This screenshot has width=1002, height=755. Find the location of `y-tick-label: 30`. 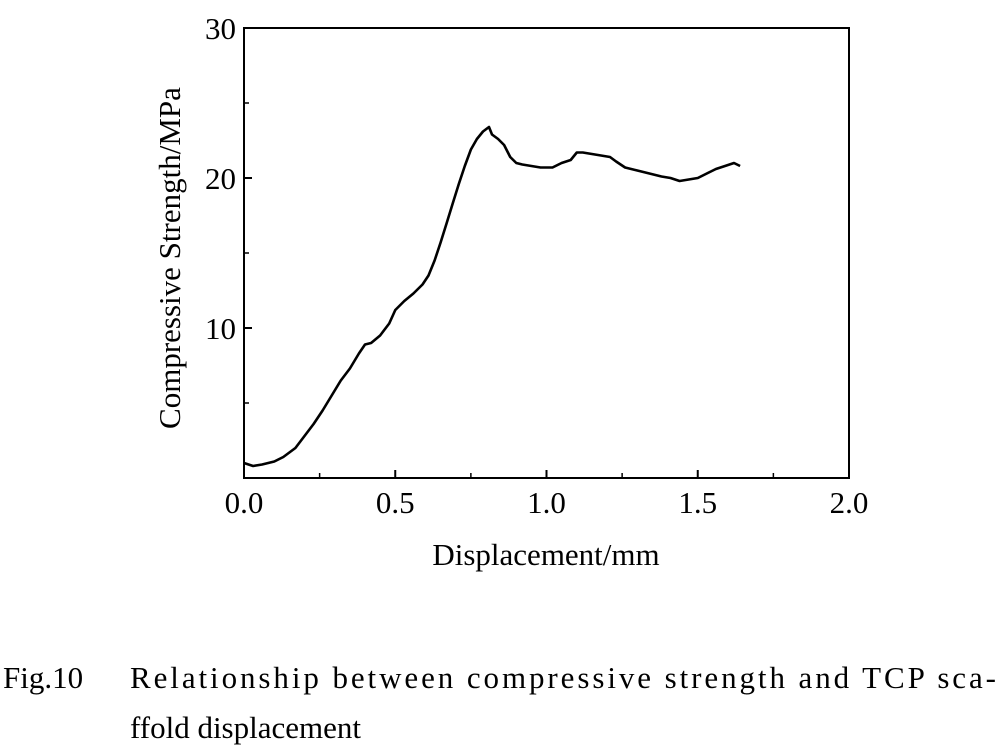

y-tick-label: 30 is located at coordinates (220, 28).